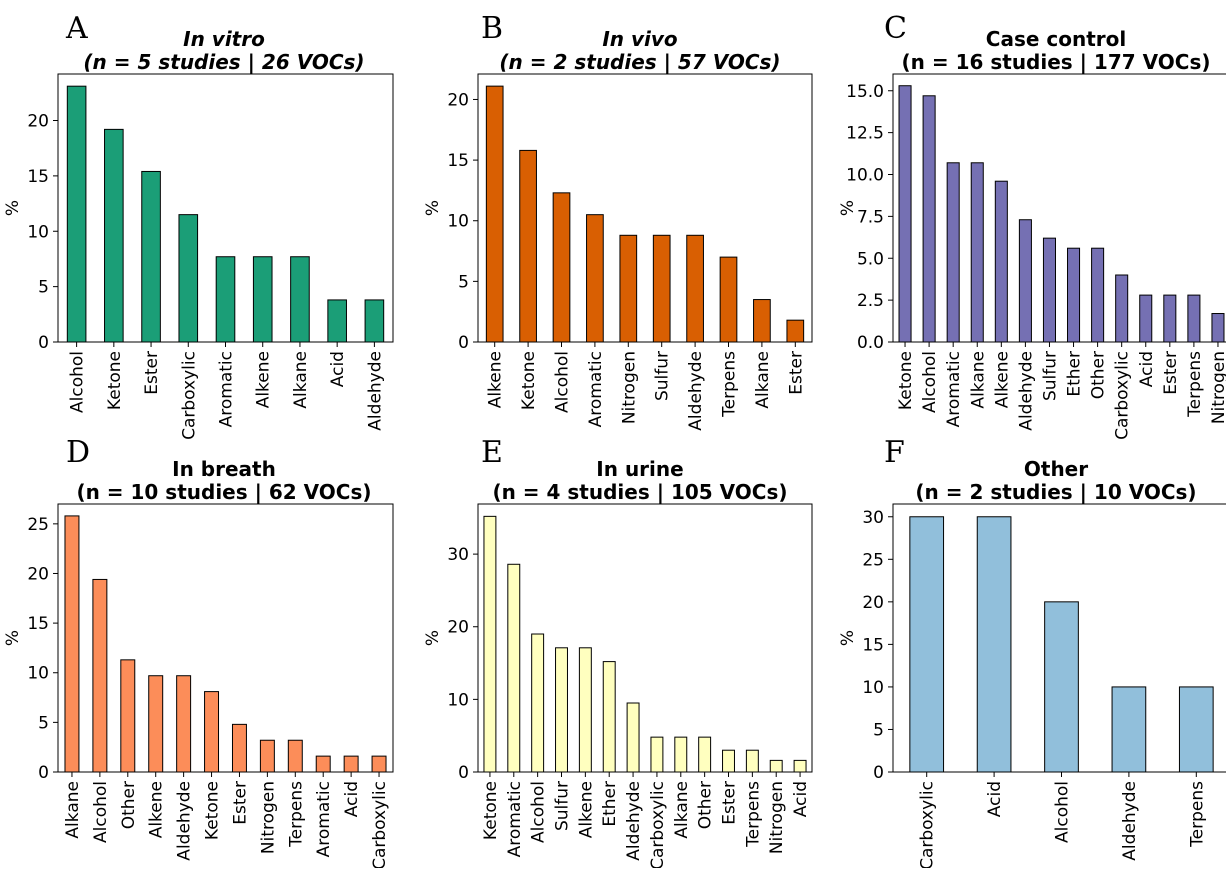  What do you see at coordinates (1074, 295) in the screenshot?
I see `bar-ether` at bounding box center [1074, 295].